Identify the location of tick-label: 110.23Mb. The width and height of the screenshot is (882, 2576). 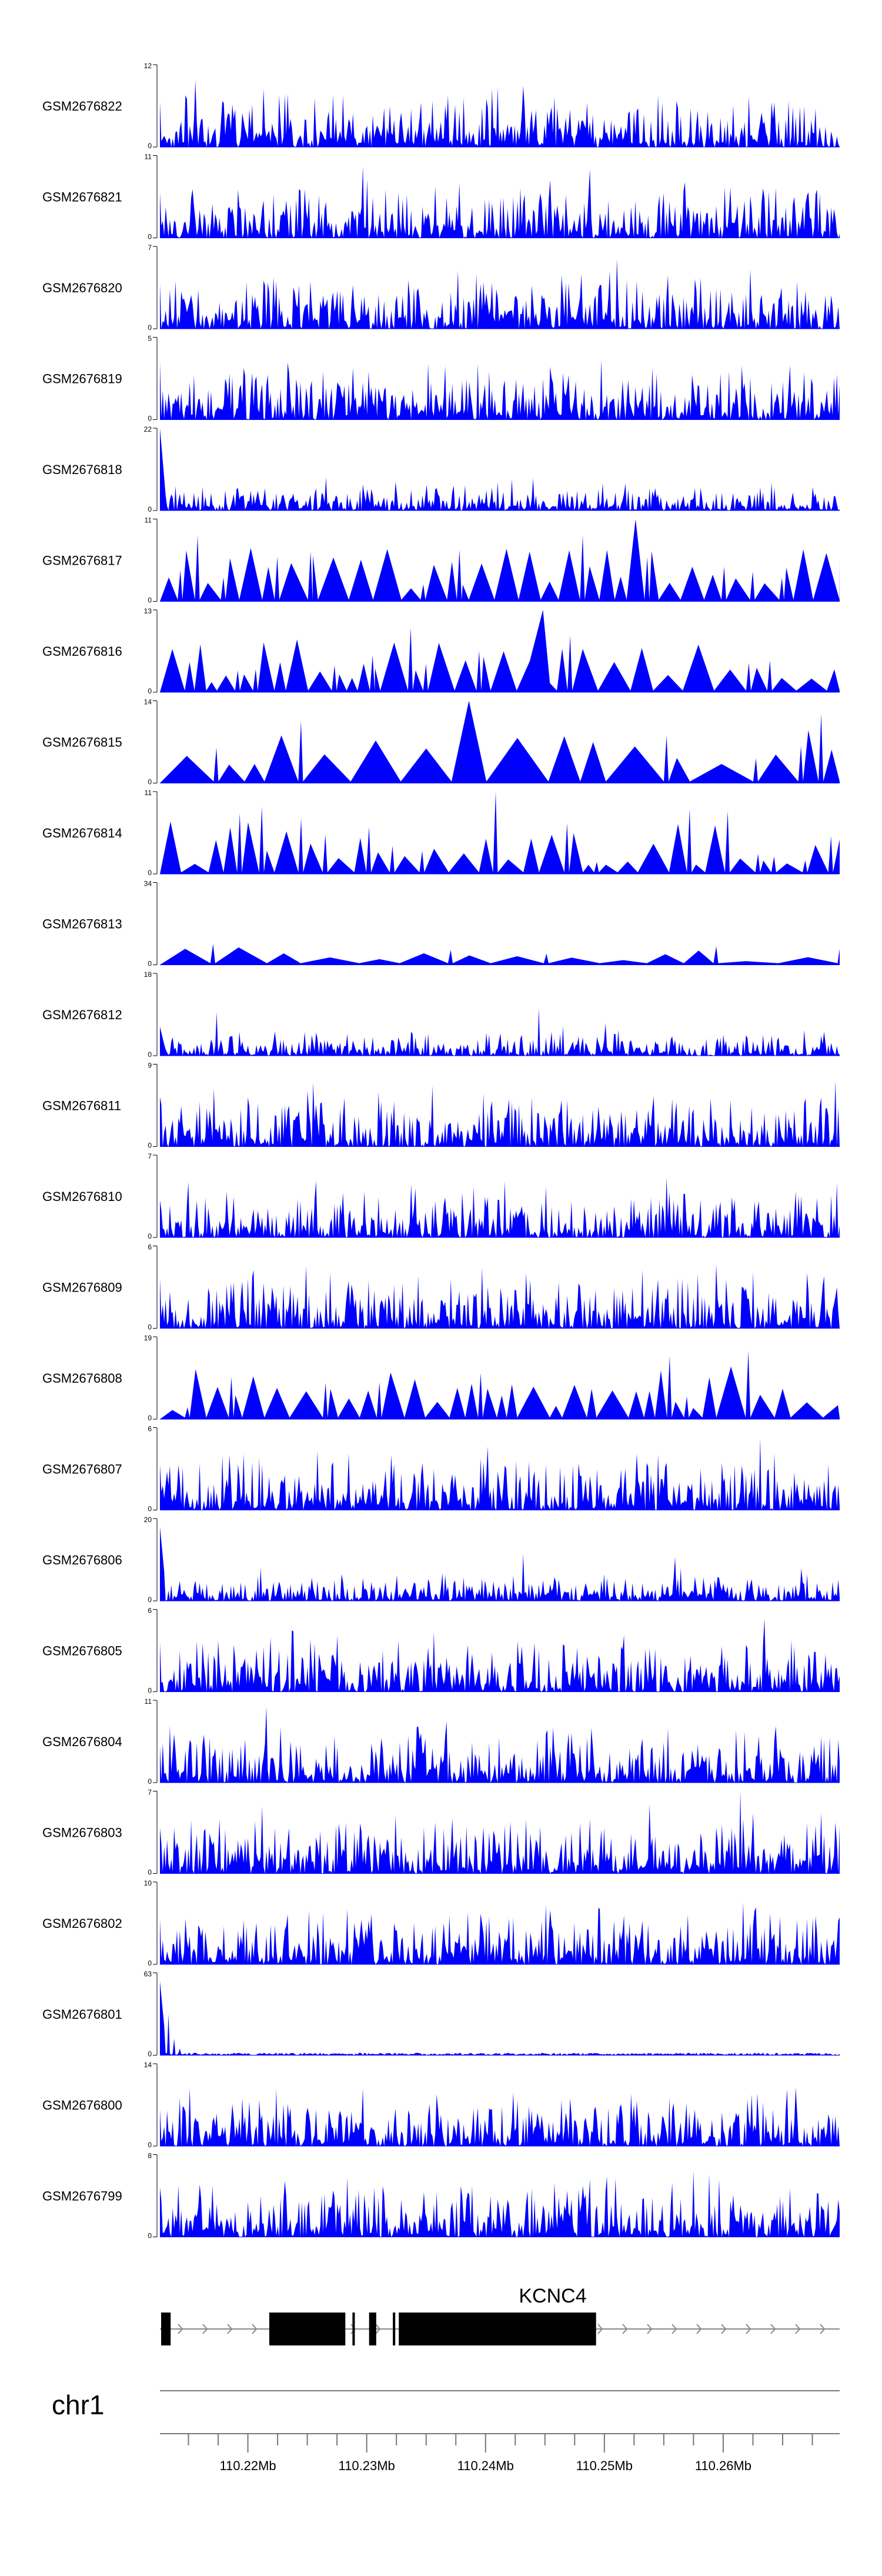
(367, 2465).